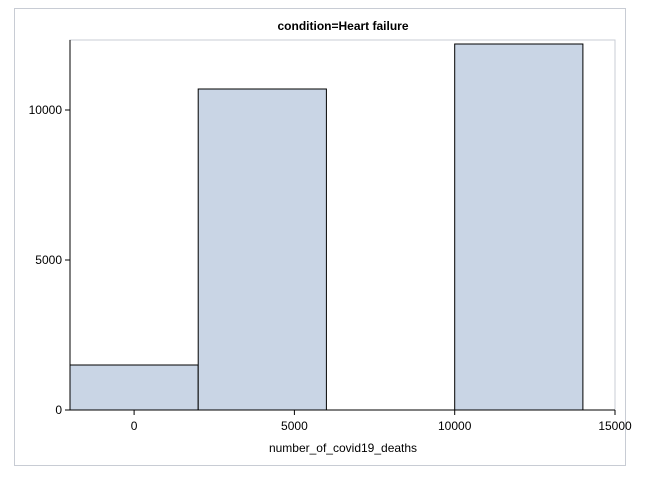  I want to click on y-tick-label: 0, so click(58, 410).